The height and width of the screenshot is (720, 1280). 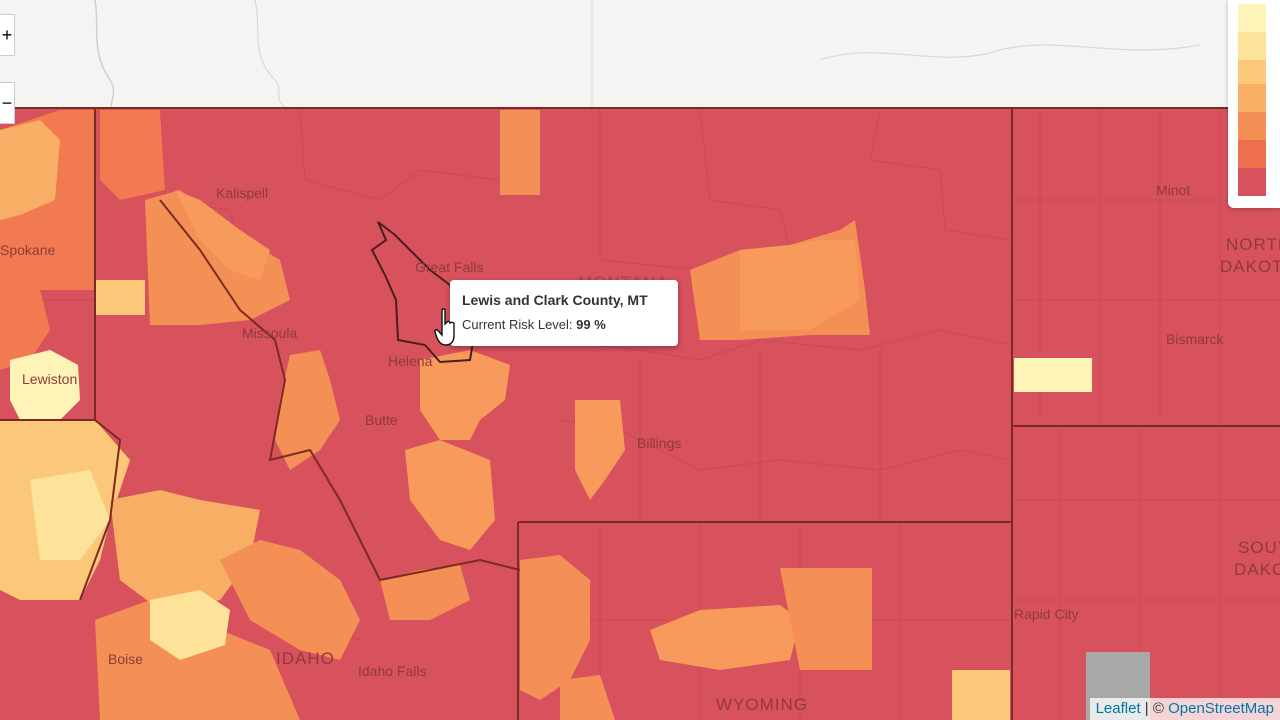 I want to click on tooltip-risk-line: Current Risk Level: 99 %, so click(x=534, y=324).